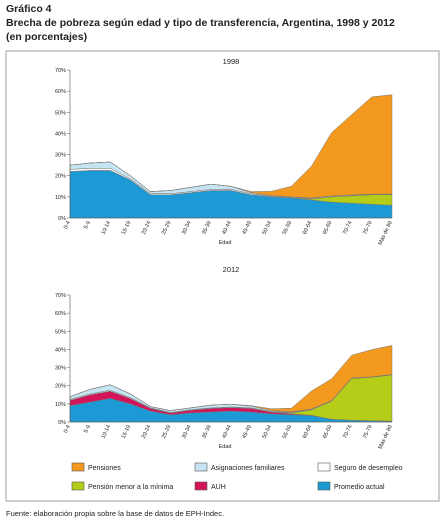 The image size is (447, 529). Describe the element at coordinates (248, 468) in the screenshot. I see `legend-label: Asignaciones familiares` at that location.